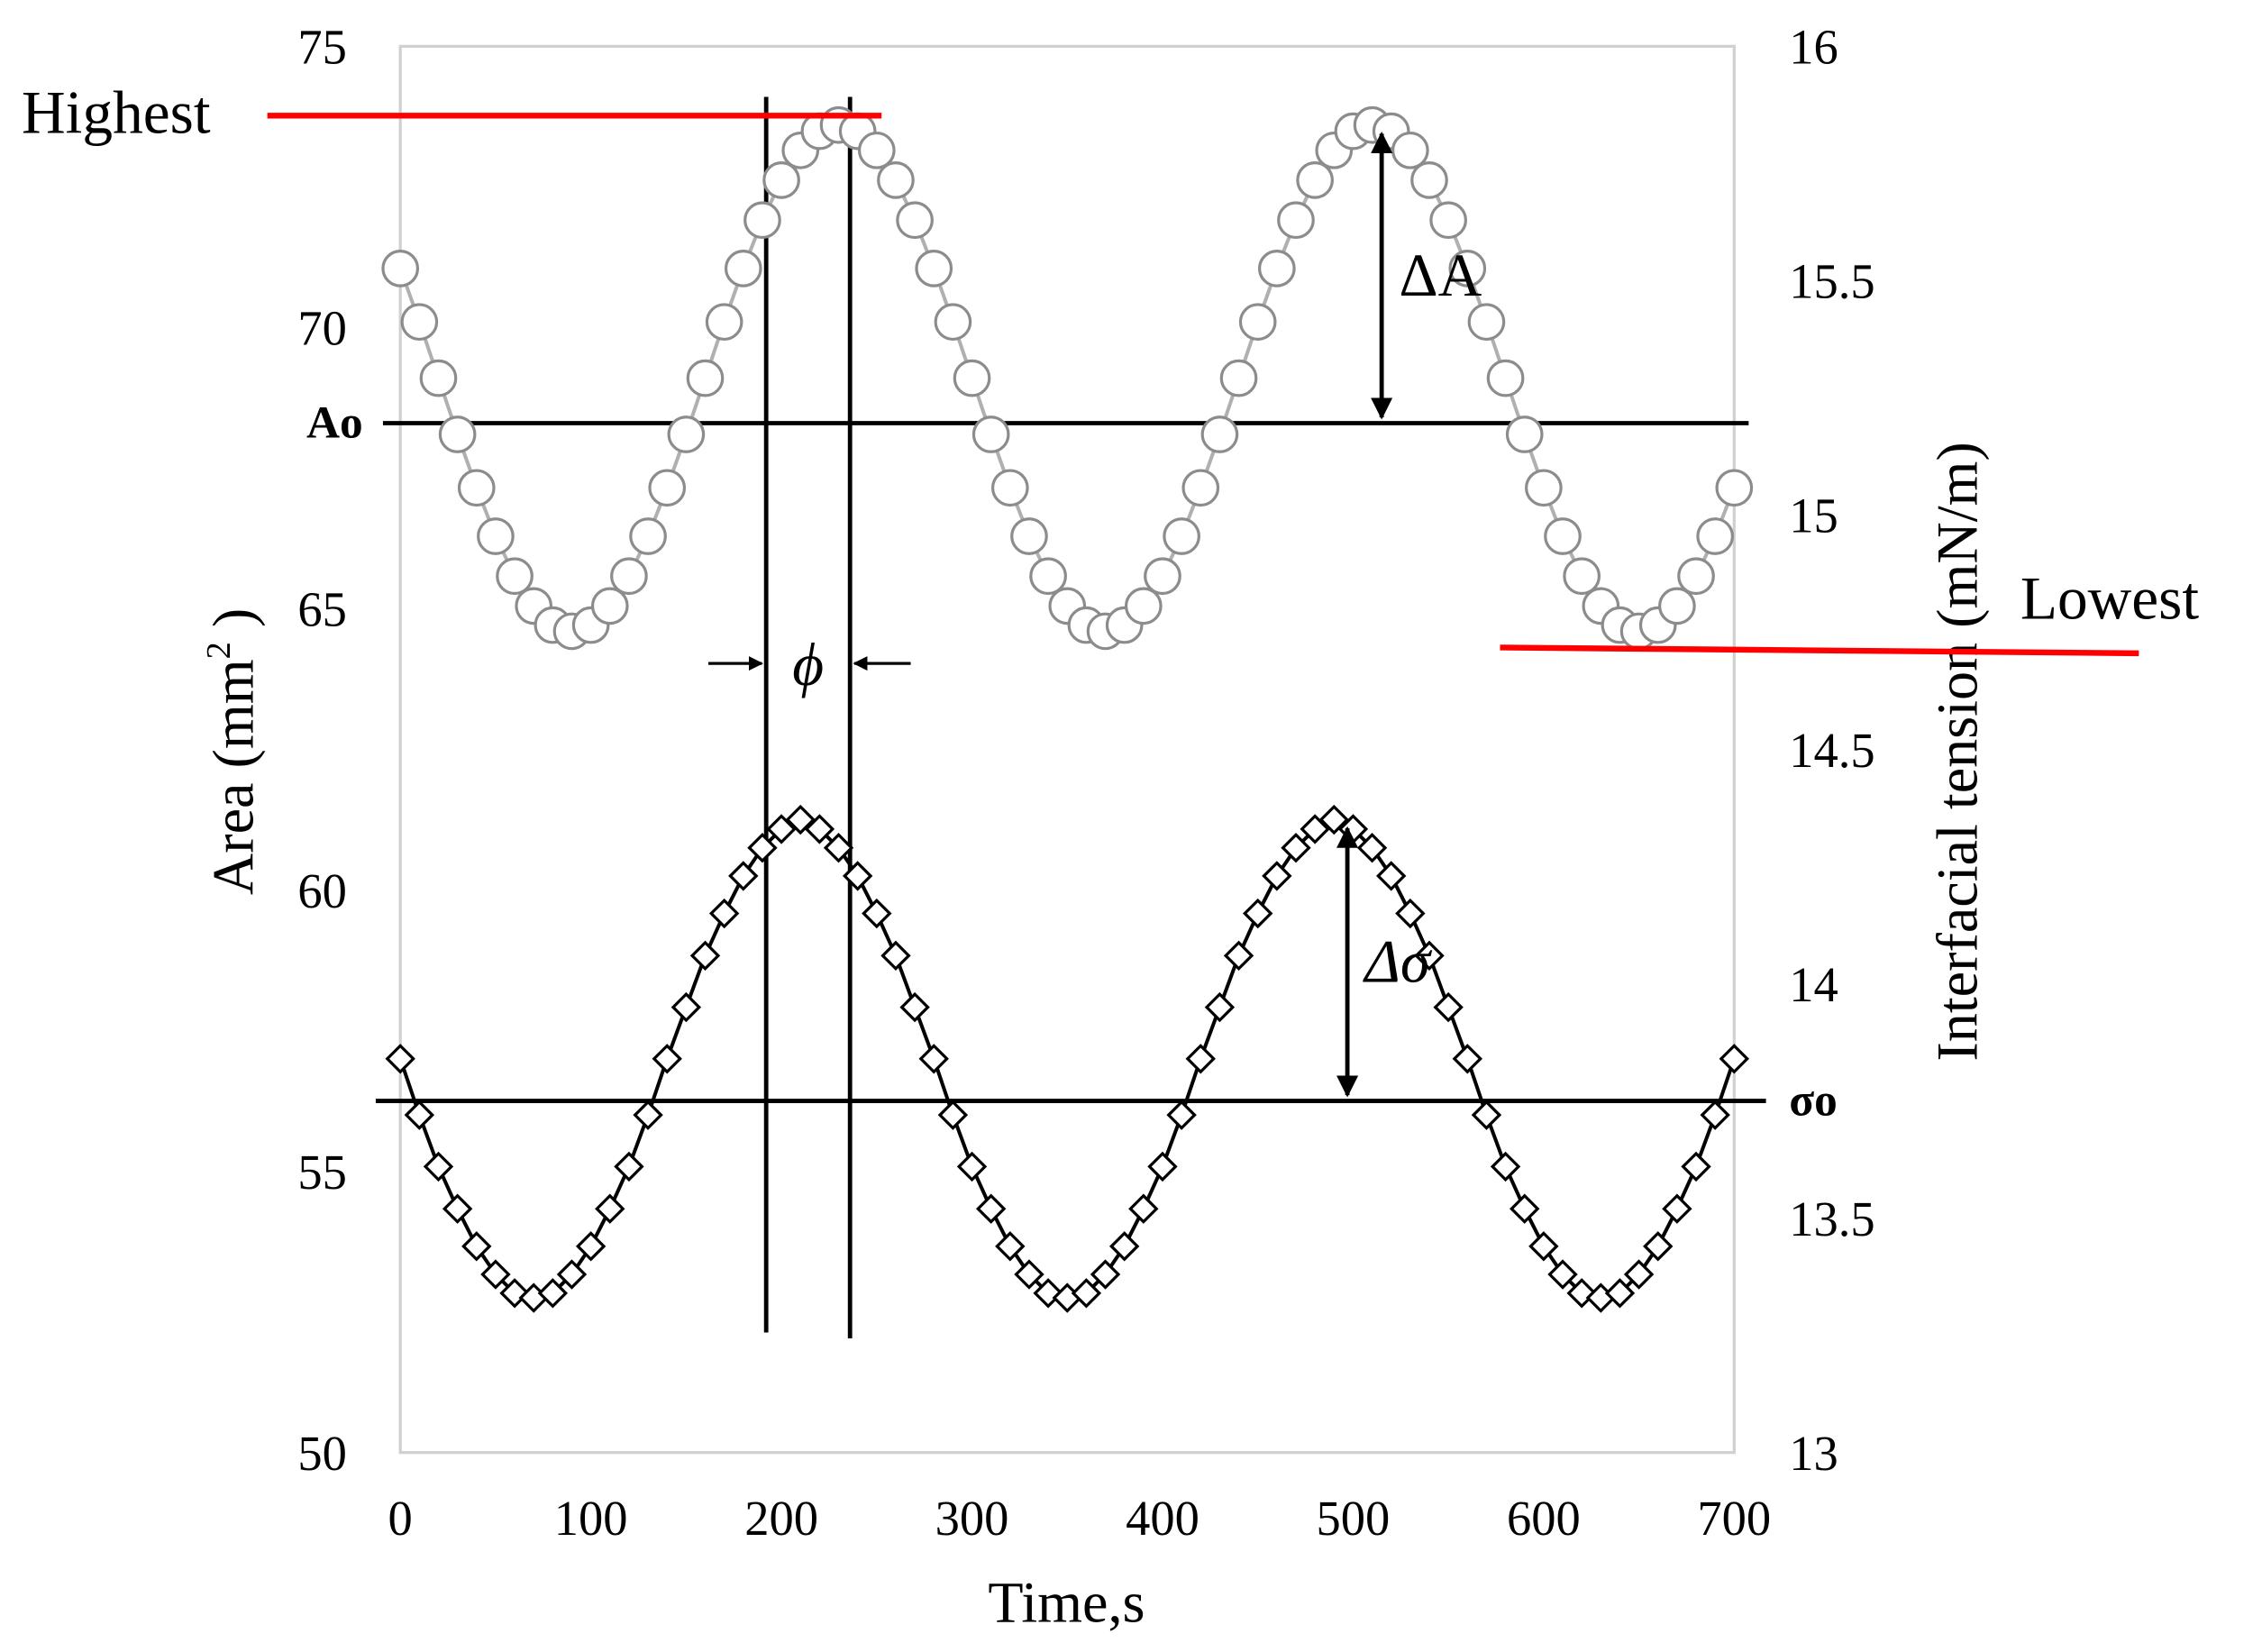  What do you see at coordinates (1813, 1101) in the screenshot?
I see `reference-label: σo` at bounding box center [1813, 1101].